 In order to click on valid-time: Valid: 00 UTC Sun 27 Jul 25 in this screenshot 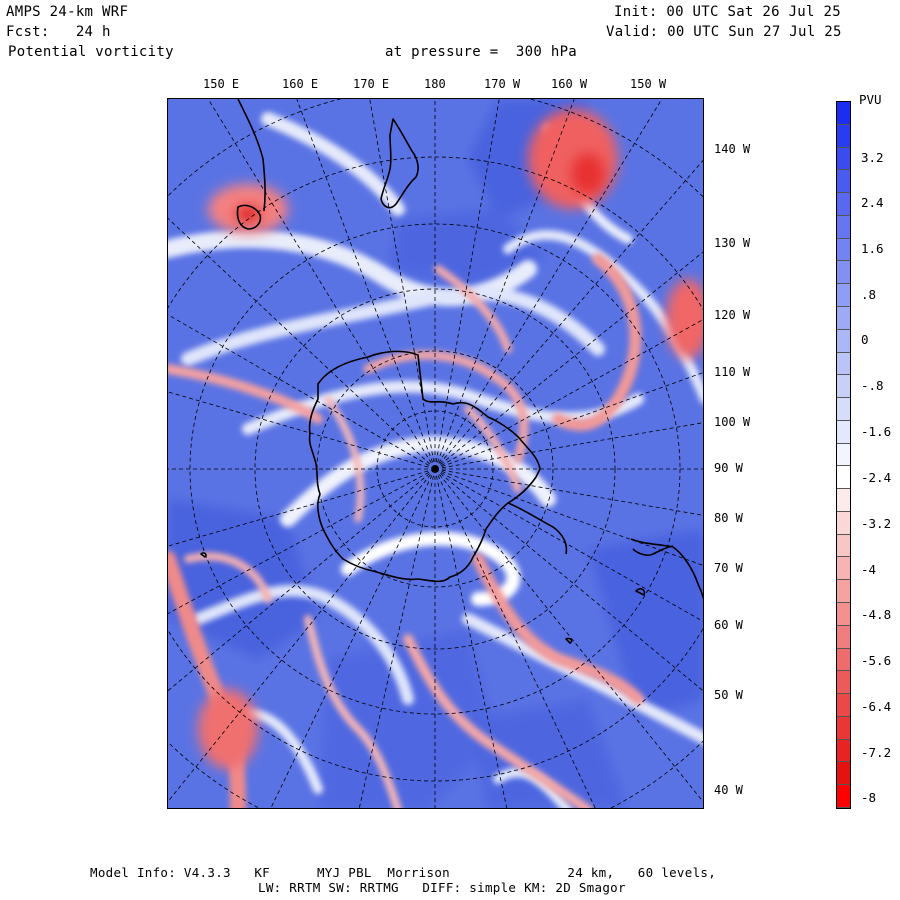, I will do `click(724, 32)`.